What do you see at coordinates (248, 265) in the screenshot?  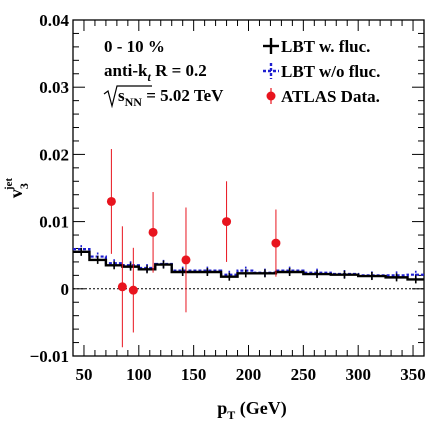 I see `series-lbt-fluc` at bounding box center [248, 265].